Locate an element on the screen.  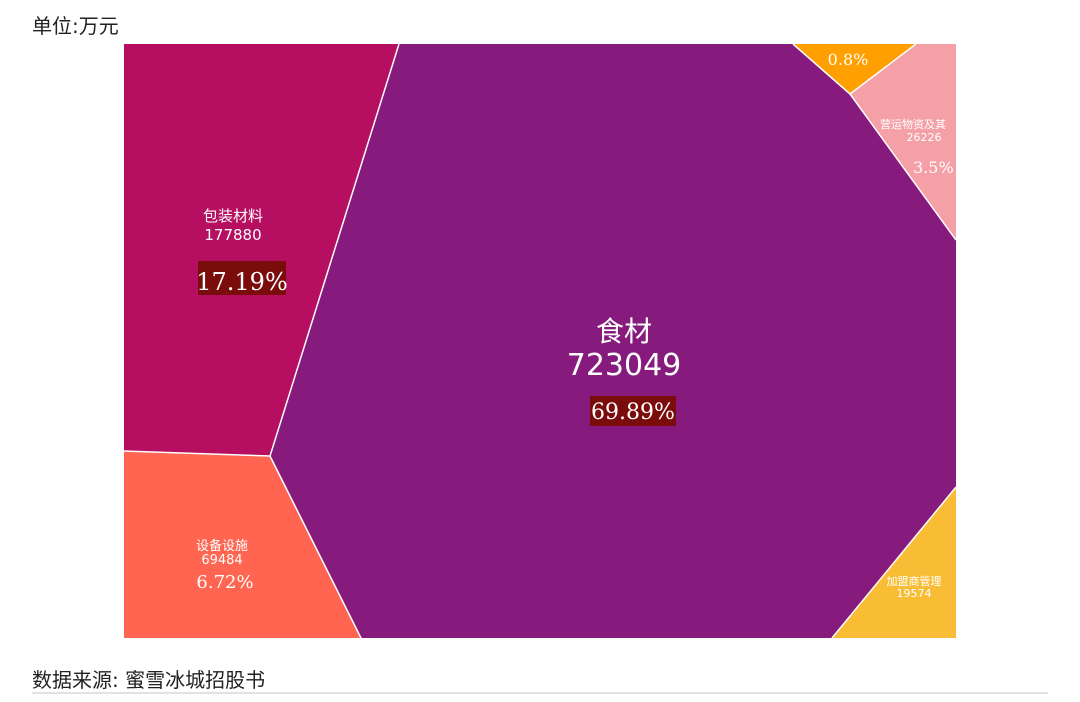
cell-ops is located at coordinates (903, 142).